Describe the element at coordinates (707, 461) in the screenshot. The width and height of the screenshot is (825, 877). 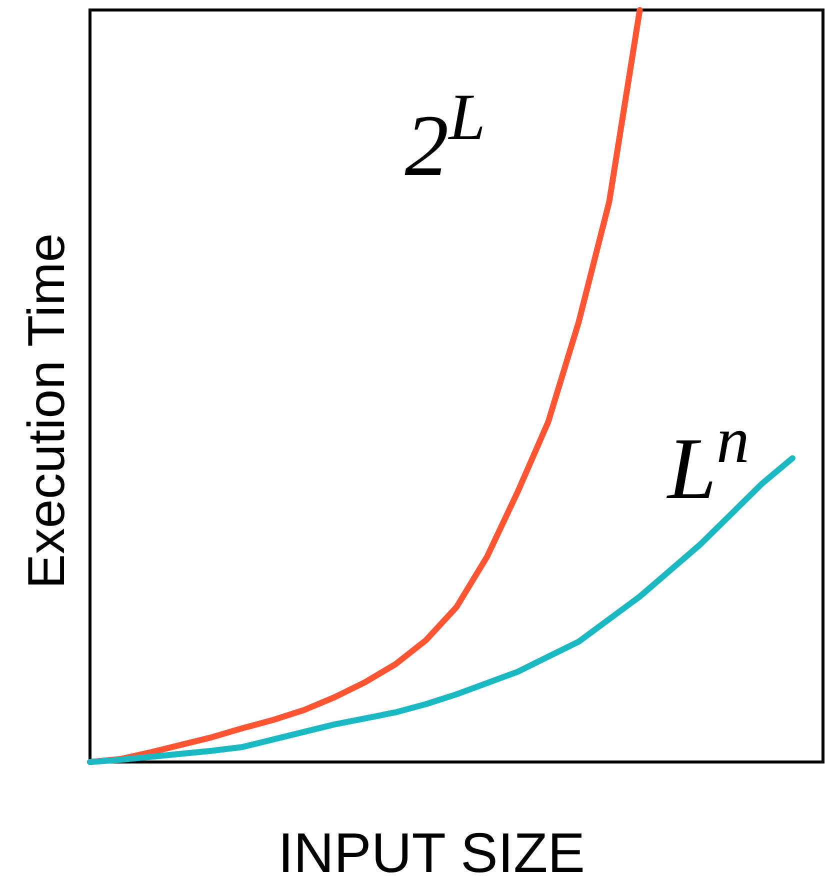
I see `series-label: L$^{n}$` at that location.